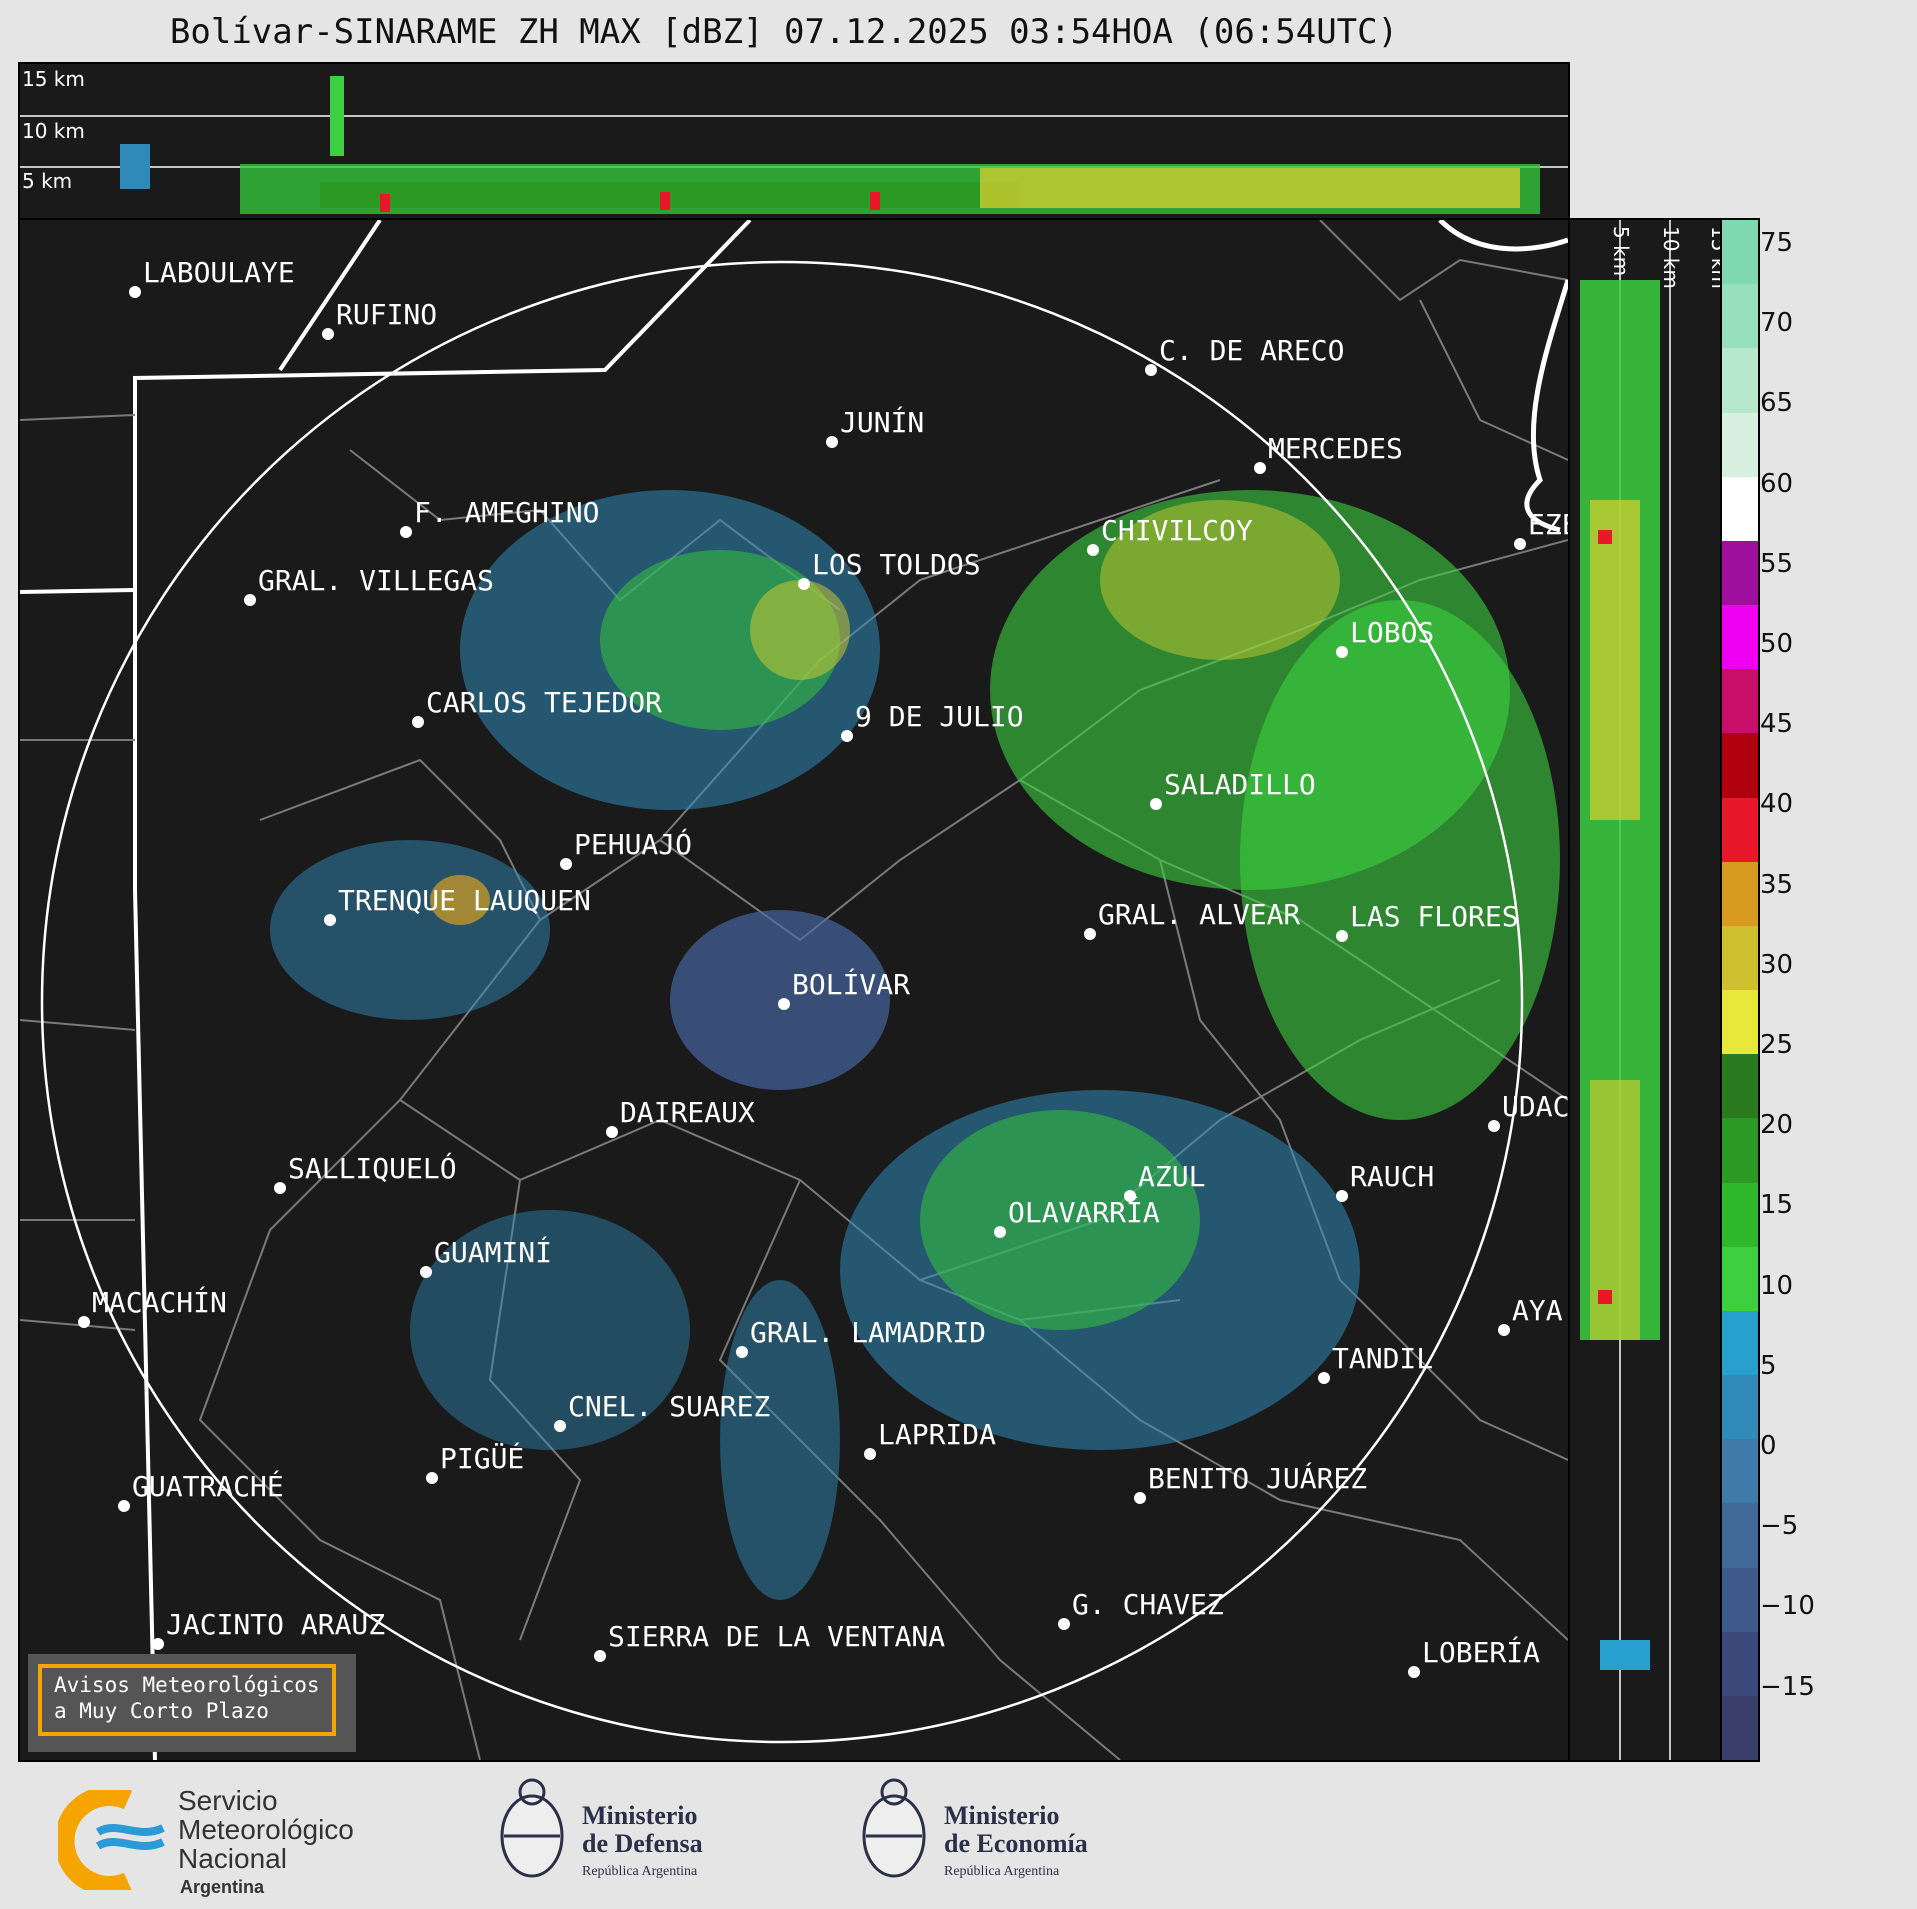 This screenshot has height=1909, width=1917. What do you see at coordinates (161, 1711) in the screenshot?
I see `notice-line-2: a Muy Corto Plazo` at bounding box center [161, 1711].